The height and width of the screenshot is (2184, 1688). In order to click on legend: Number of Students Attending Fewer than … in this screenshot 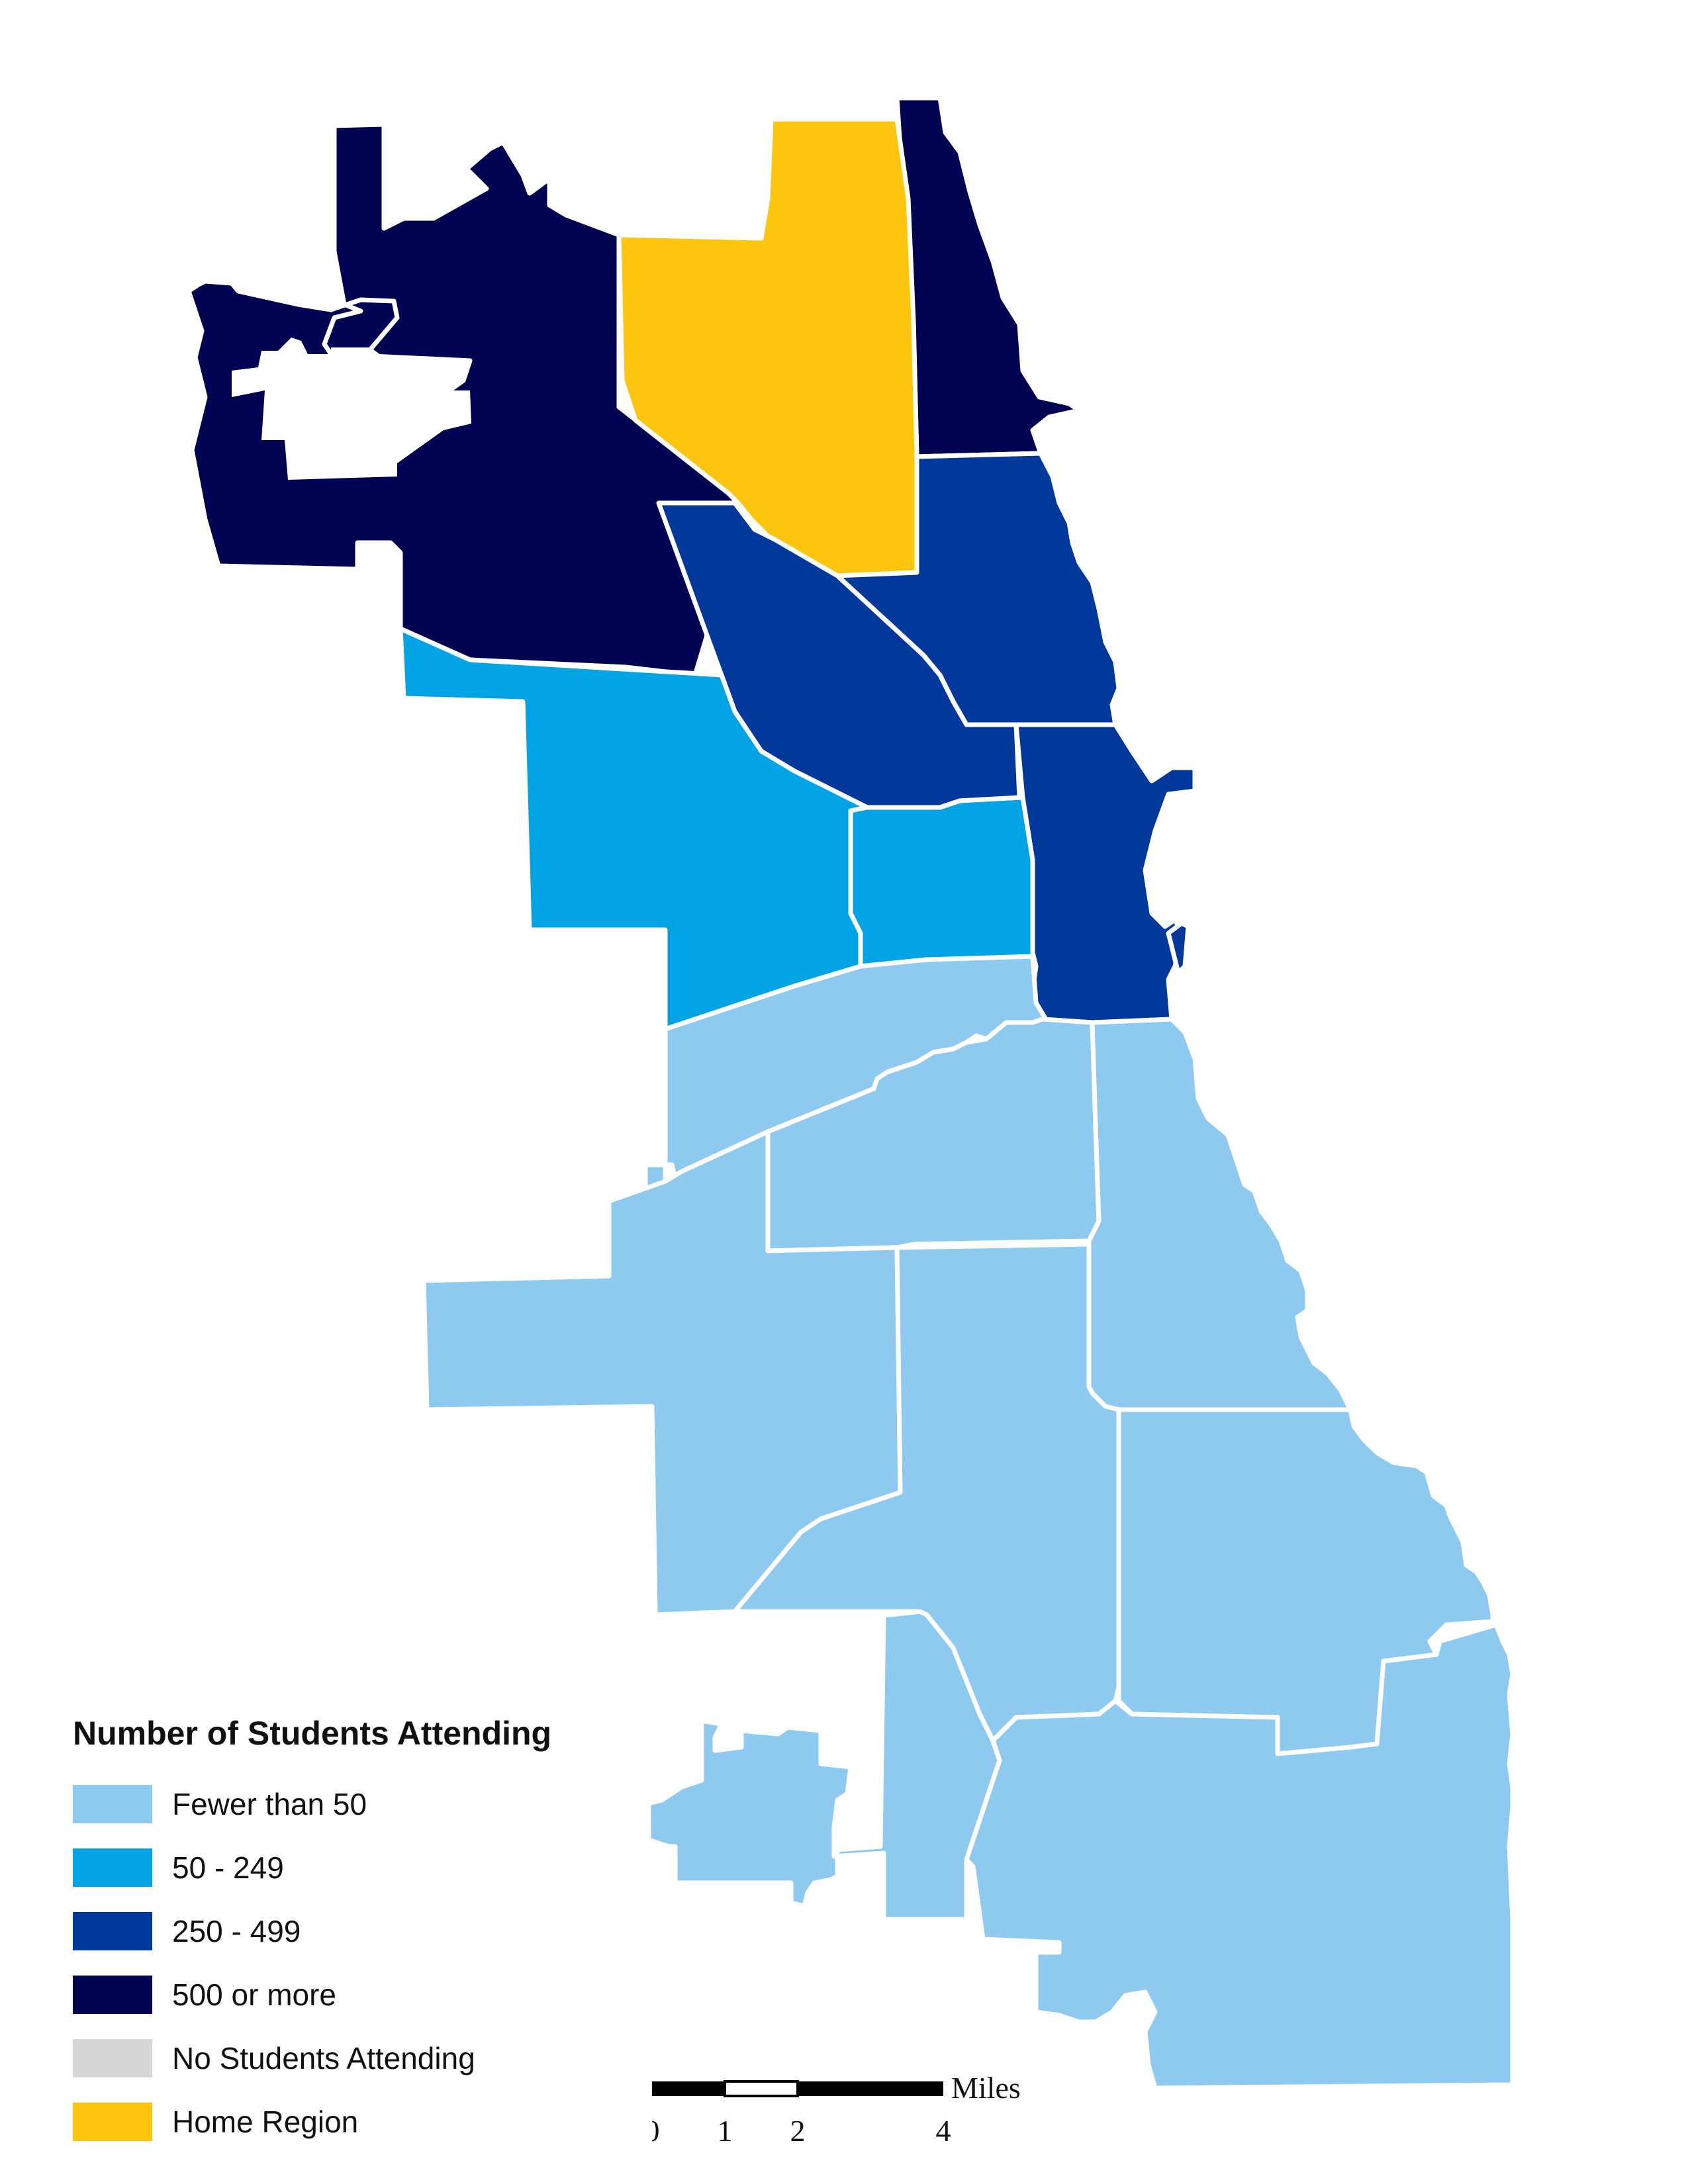, I will do `click(371, 1934)`.